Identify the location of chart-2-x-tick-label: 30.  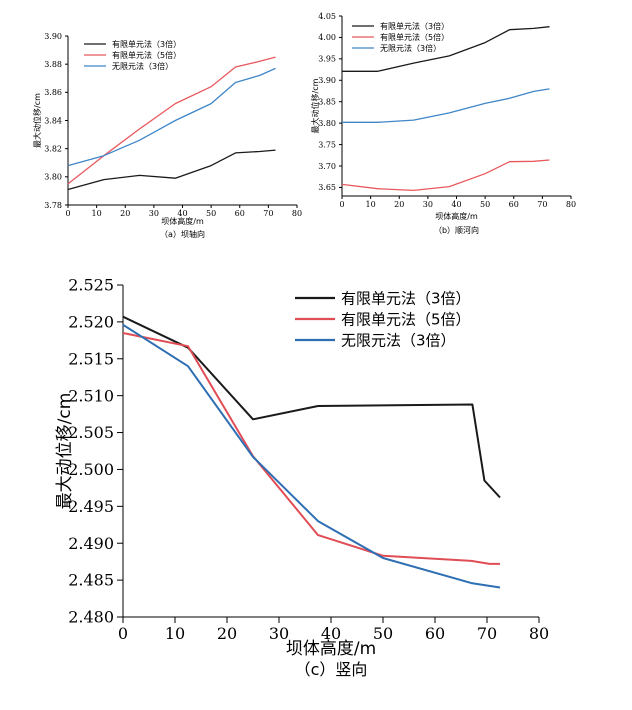
(279, 633).